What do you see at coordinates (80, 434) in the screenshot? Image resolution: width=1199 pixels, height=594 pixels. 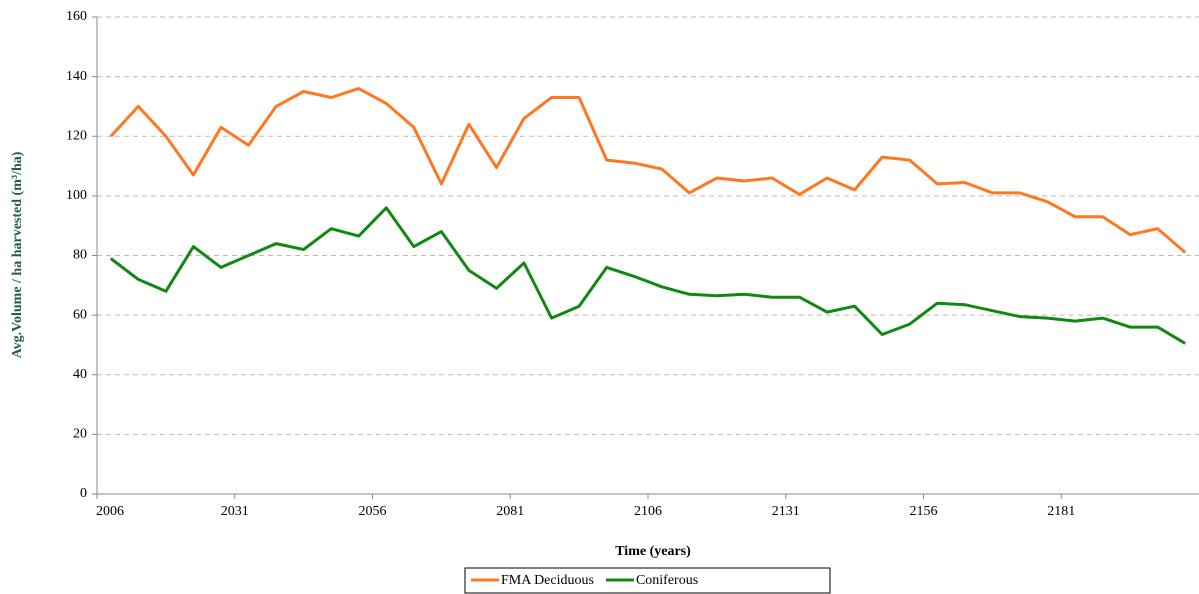 I see `y-tick-label: 20` at bounding box center [80, 434].